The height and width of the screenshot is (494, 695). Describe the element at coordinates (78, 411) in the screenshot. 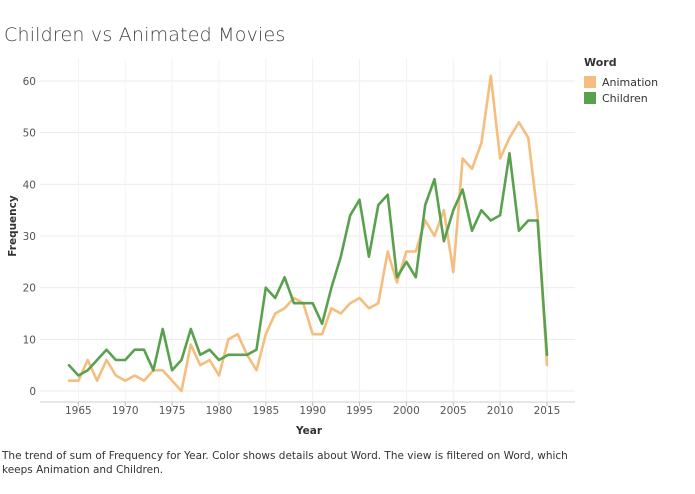

I see `x-tick-label: 1965` at that location.